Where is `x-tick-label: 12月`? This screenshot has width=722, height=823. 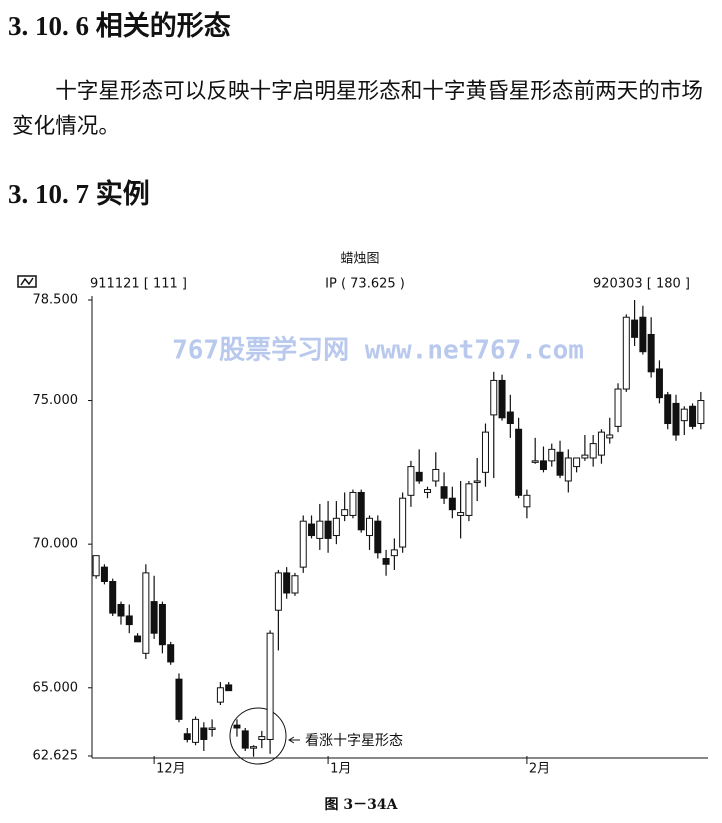 x-tick-label: 12月 is located at coordinates (171, 769).